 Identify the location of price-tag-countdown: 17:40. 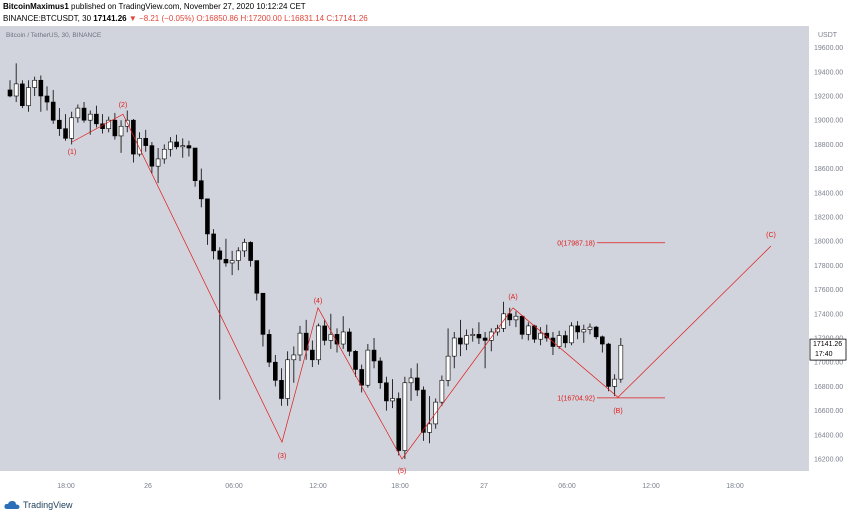
(824, 354).